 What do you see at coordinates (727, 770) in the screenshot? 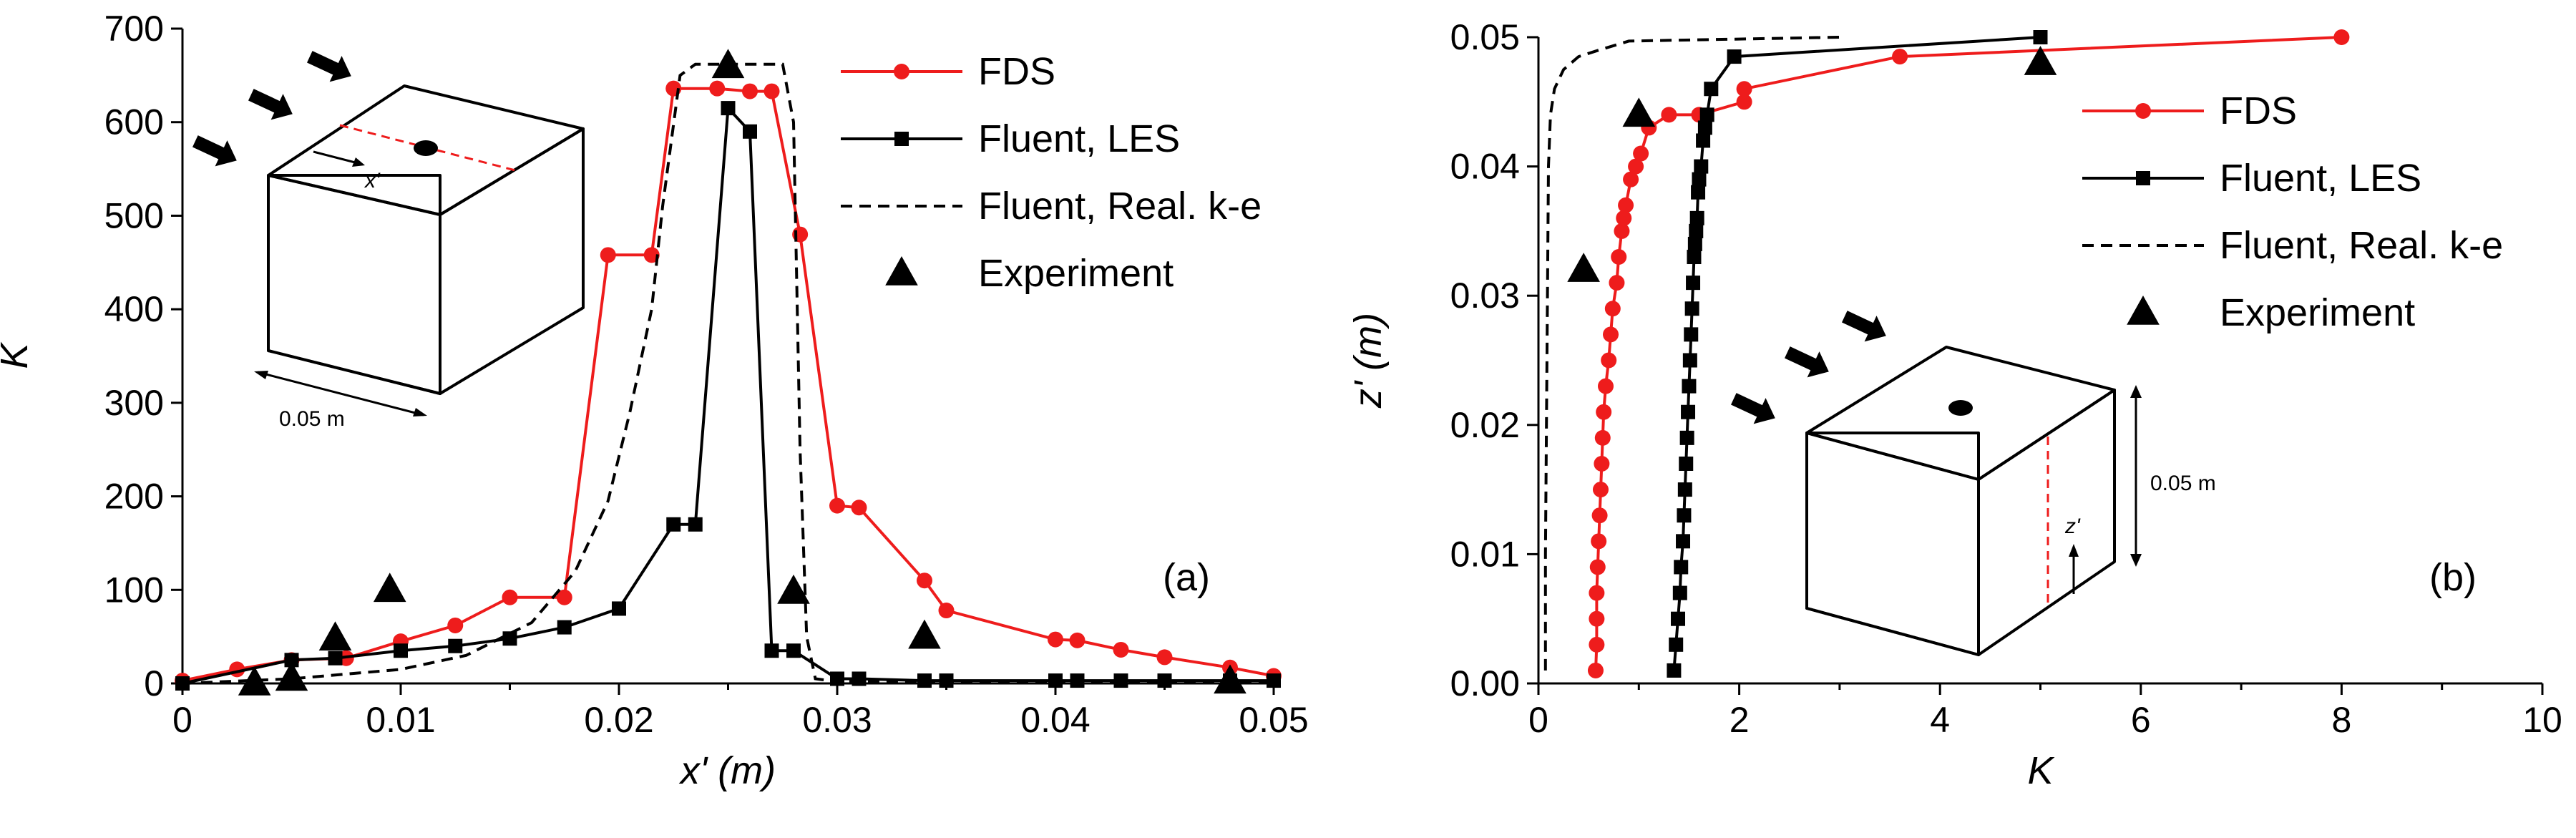
I see `x-axis-label: x' (m)` at bounding box center [727, 770].